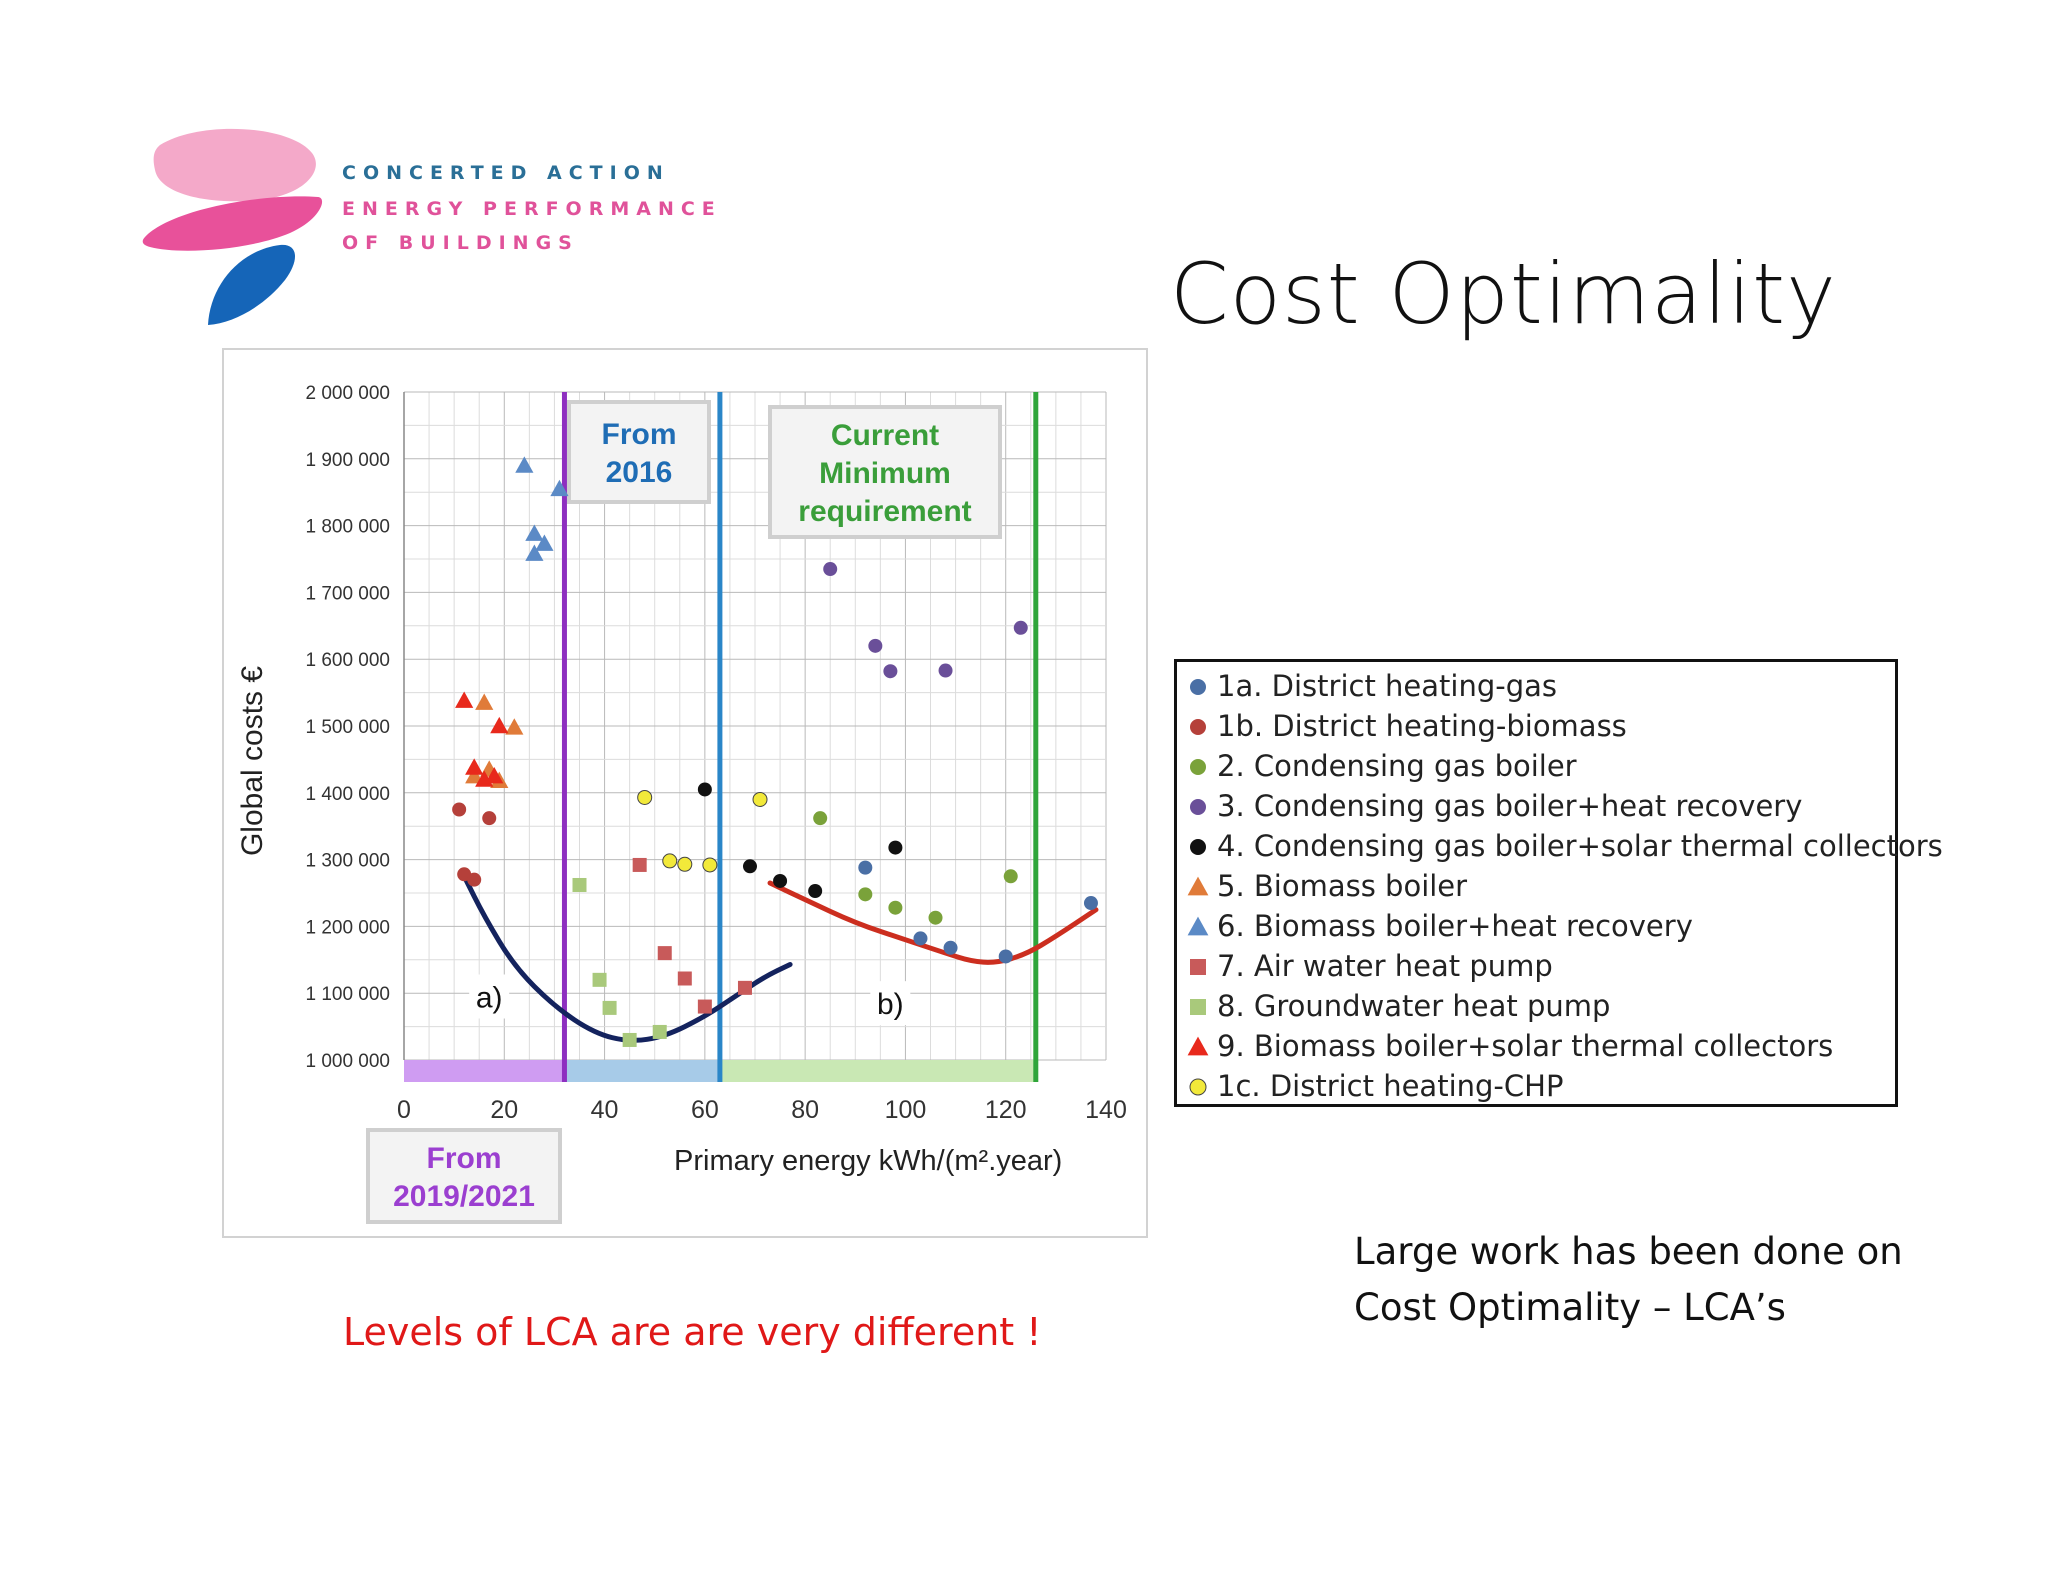 The width and height of the screenshot is (2048, 1582). Describe the element at coordinates (347, 727) in the screenshot. I see `y-tick-label: 1 500 000` at that location.